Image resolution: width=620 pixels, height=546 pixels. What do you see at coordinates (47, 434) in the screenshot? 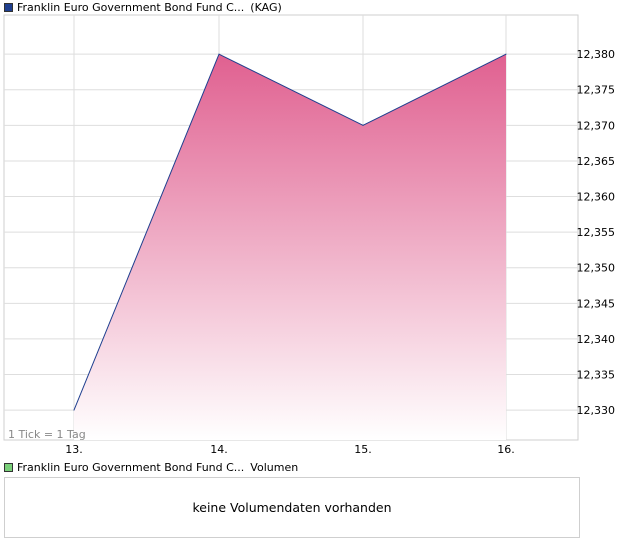
I see `tick-note: 1 Tick = 1 Tag` at bounding box center [47, 434].